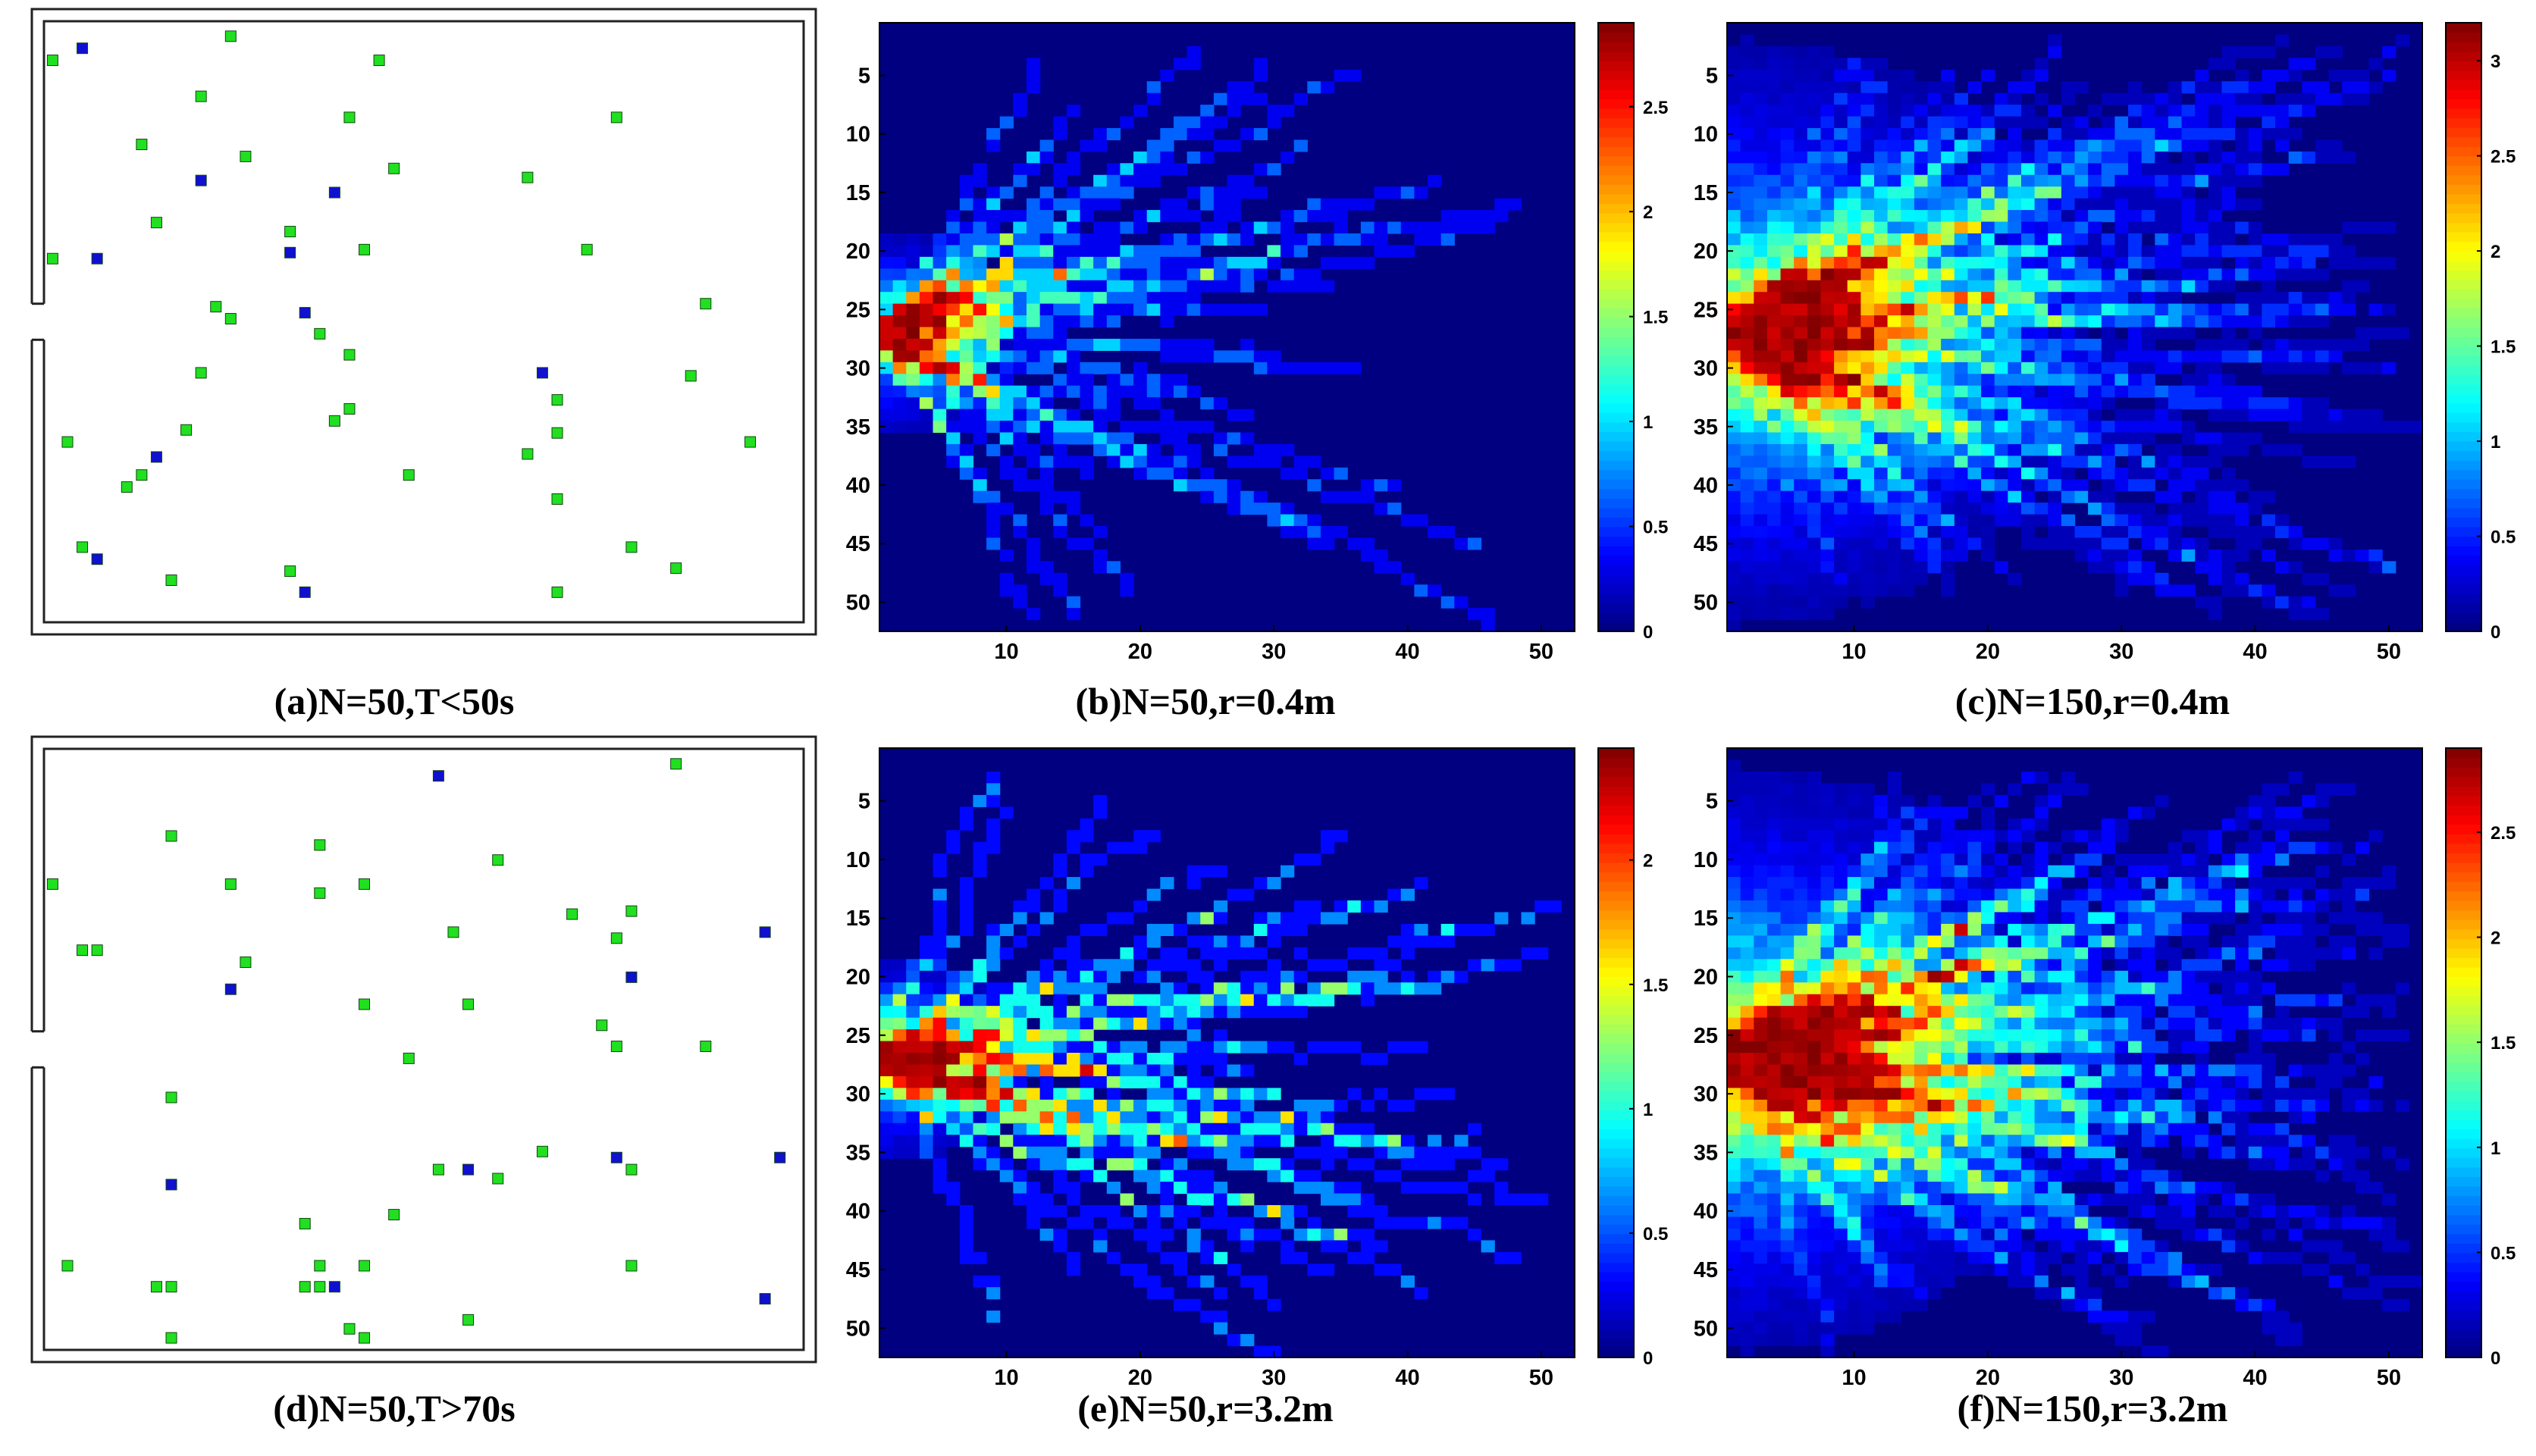  What do you see at coordinates (616, 1157) in the screenshot?
I see `blue-agent-marker` at bounding box center [616, 1157].